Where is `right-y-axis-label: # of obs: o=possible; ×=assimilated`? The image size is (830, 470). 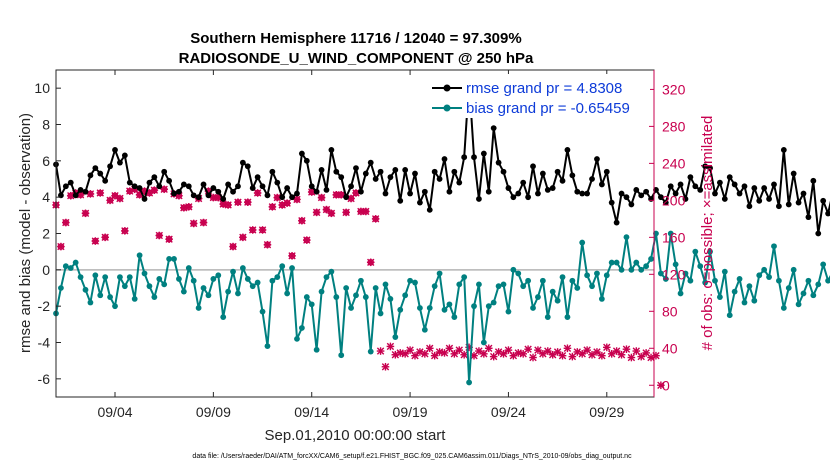 right-y-axis-label: # of obs: o=possible; ×=assimilated is located at coordinates (707, 233).